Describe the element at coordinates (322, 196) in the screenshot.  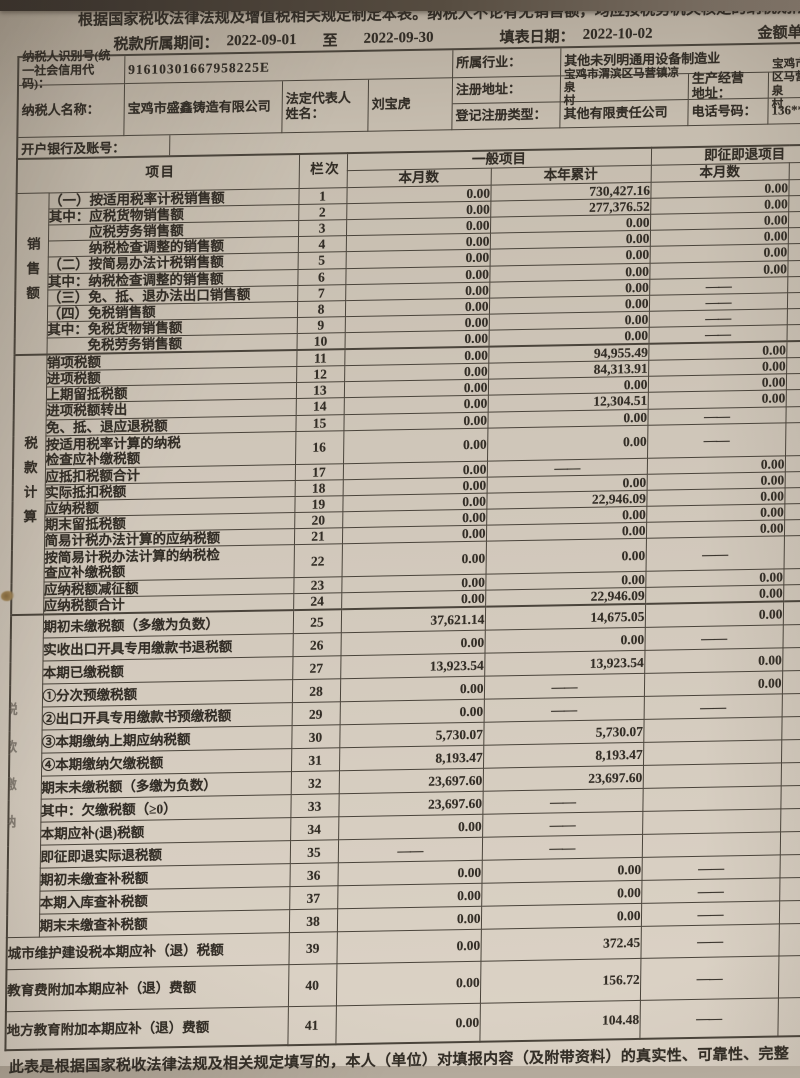
I see `row-index: 1` at that location.